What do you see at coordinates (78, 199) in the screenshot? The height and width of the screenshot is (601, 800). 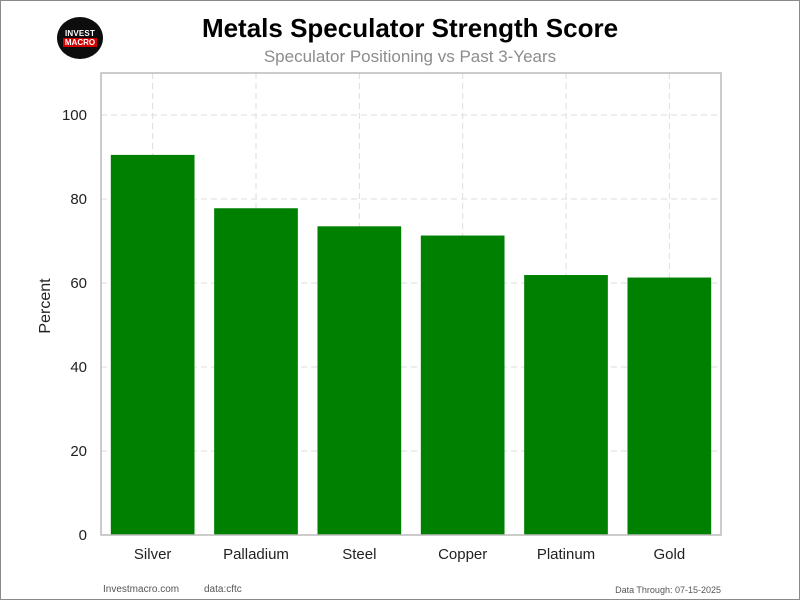 I see `y-tick-label: 80` at bounding box center [78, 199].